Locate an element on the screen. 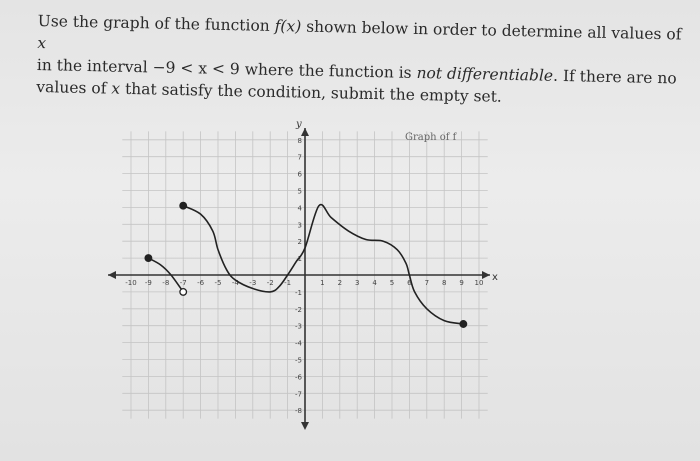 The height and width of the screenshot is (461, 700). x-tick-label: -2 is located at coordinates (270, 283).